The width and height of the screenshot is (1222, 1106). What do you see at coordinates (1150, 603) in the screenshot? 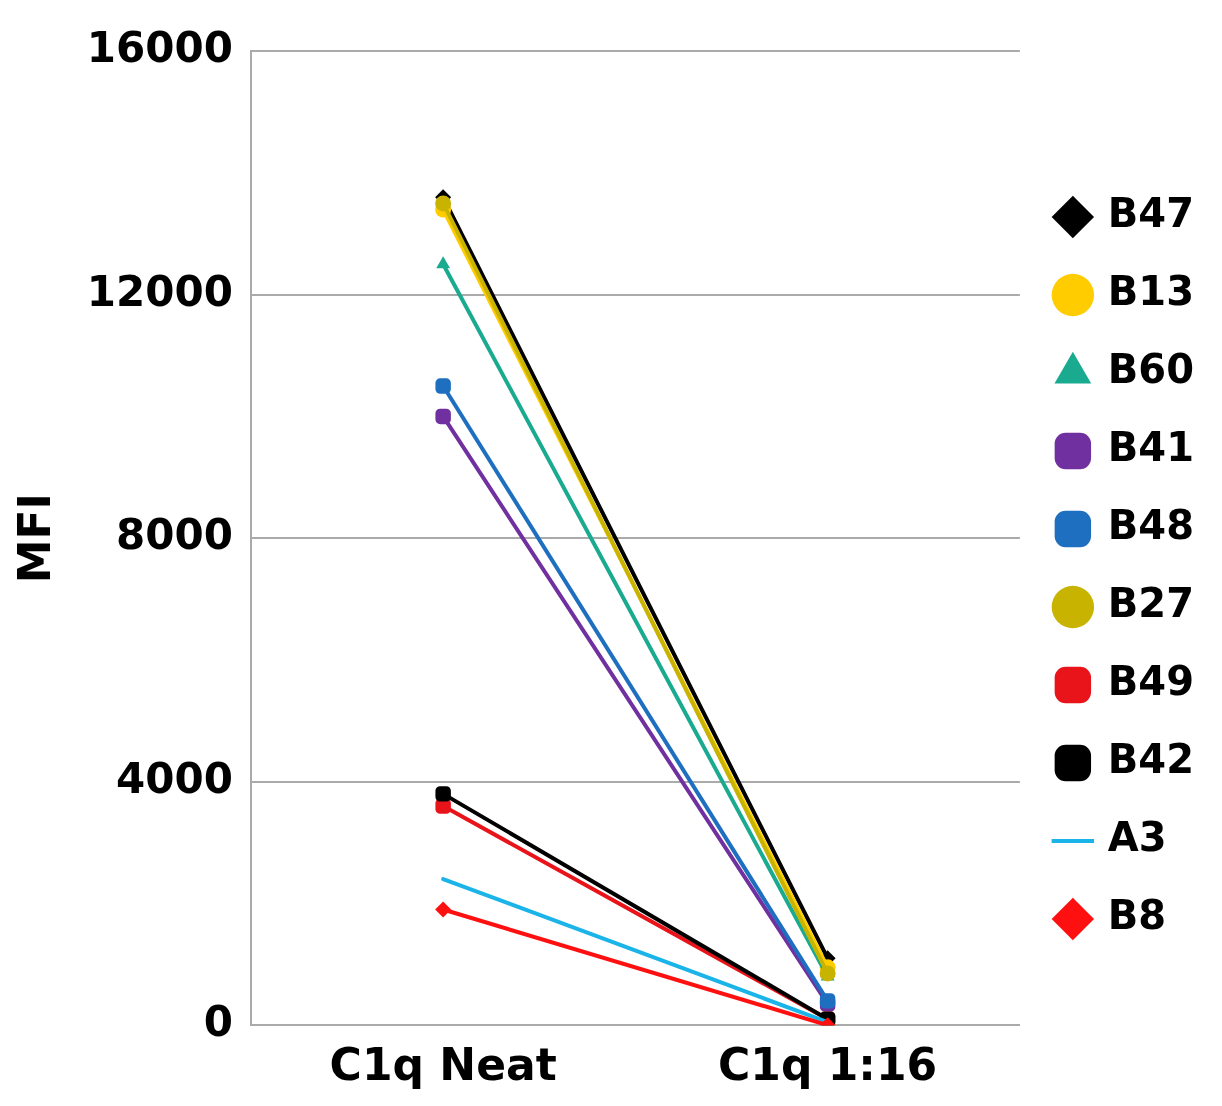
I see `legend-label: B27` at bounding box center [1150, 603].